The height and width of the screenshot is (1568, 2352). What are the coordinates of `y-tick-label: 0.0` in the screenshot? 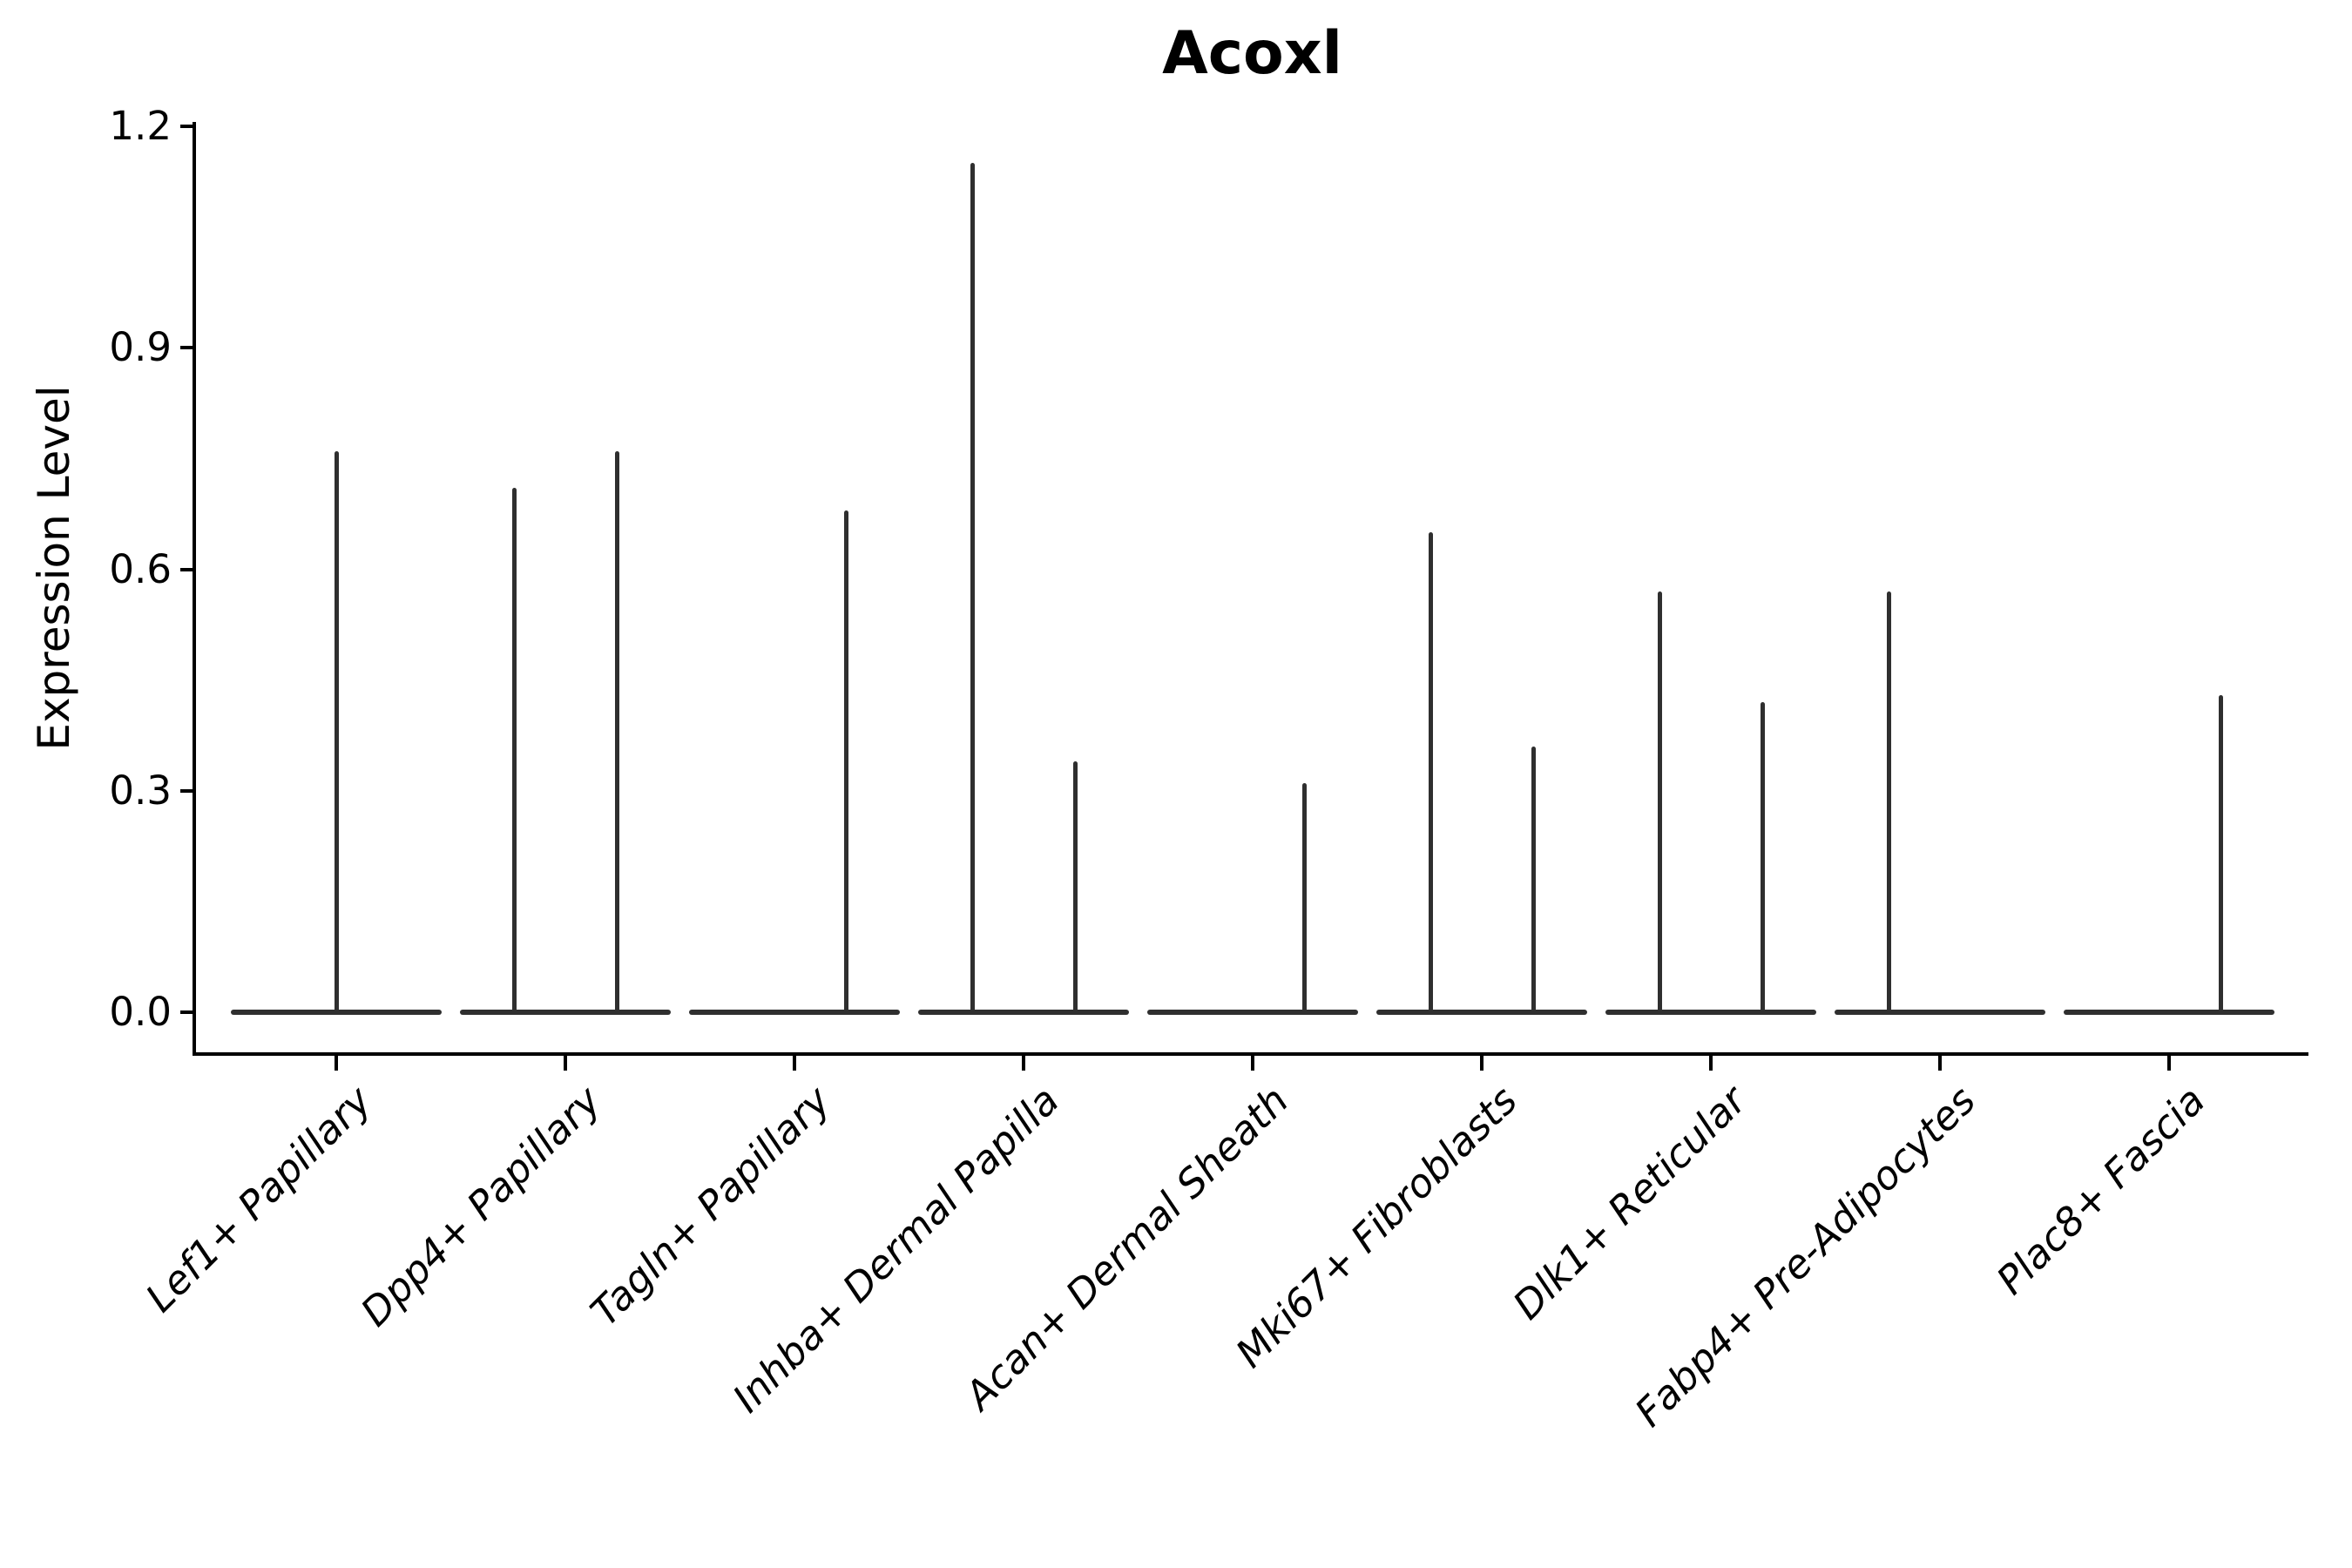 It's located at (140, 1012).